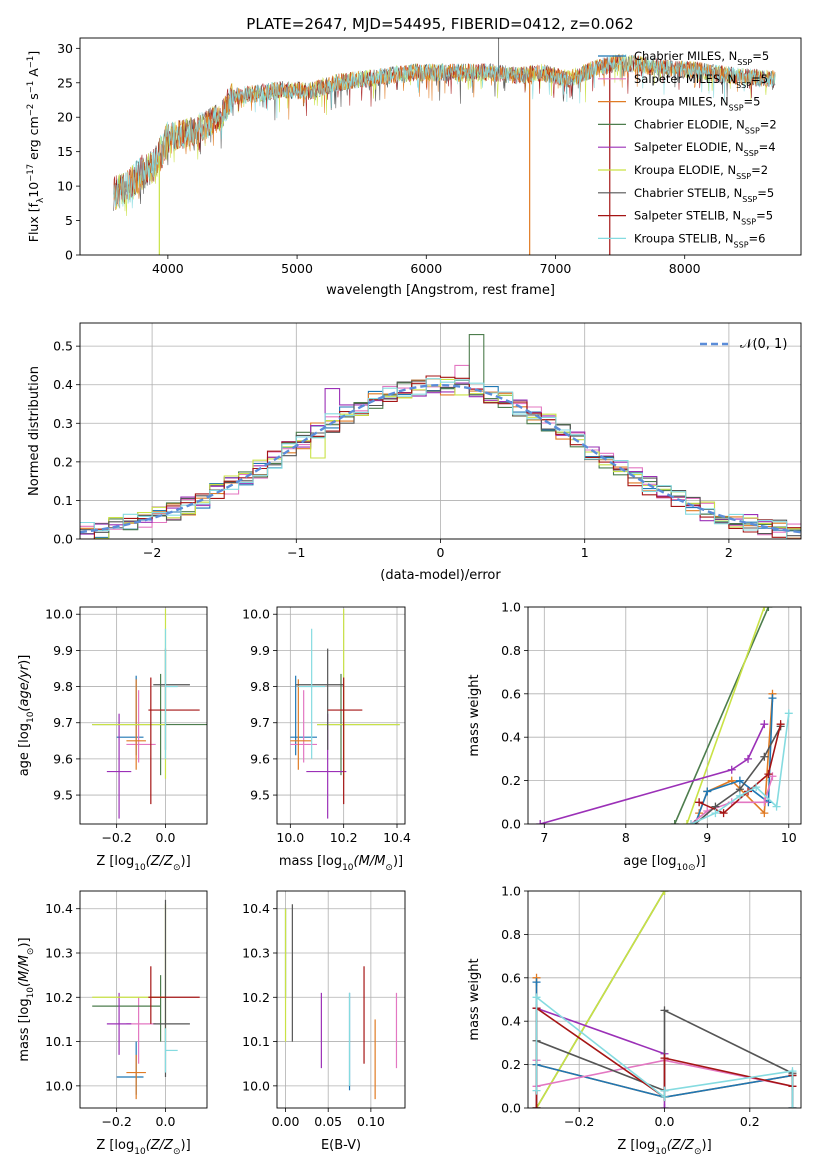 This screenshot has height=1170, width=819. Describe the element at coordinates (686, 822) in the screenshot. I see `series-marker-kroupa_elodie` at that location.